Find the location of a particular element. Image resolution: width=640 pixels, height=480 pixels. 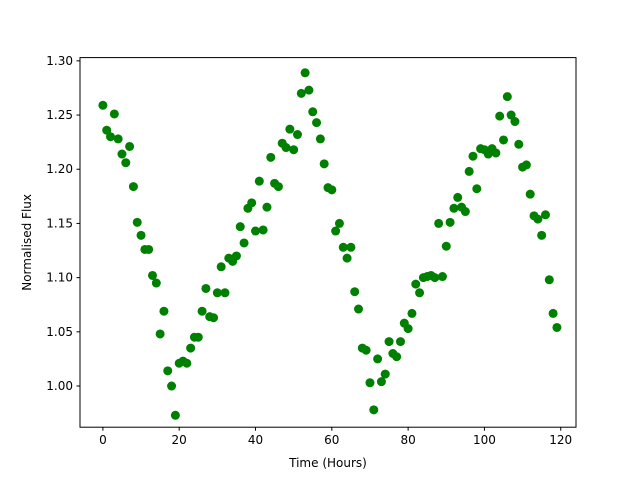

y-axis-ticks: 1.00 1.05 1.10 1.15 1.20 1.25 1.30 is located at coordinates (63, 223).